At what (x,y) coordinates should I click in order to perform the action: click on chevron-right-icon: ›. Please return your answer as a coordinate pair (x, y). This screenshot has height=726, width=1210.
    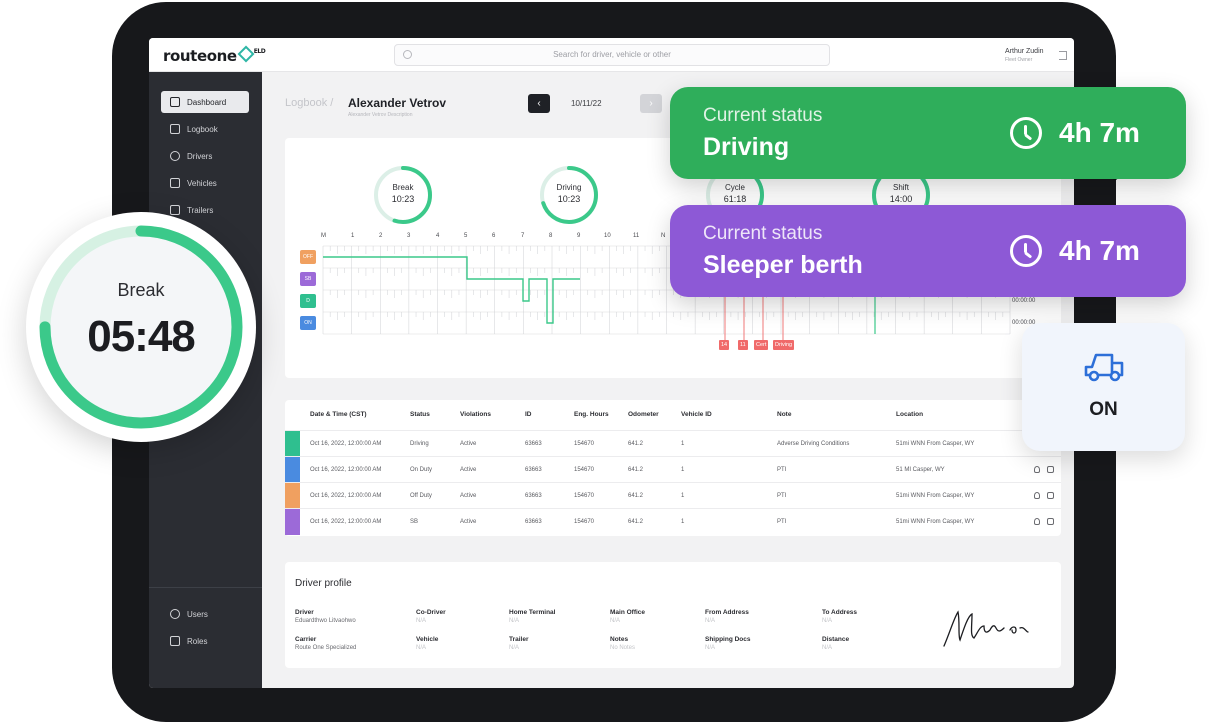
    Looking at the image, I should click on (651, 103).